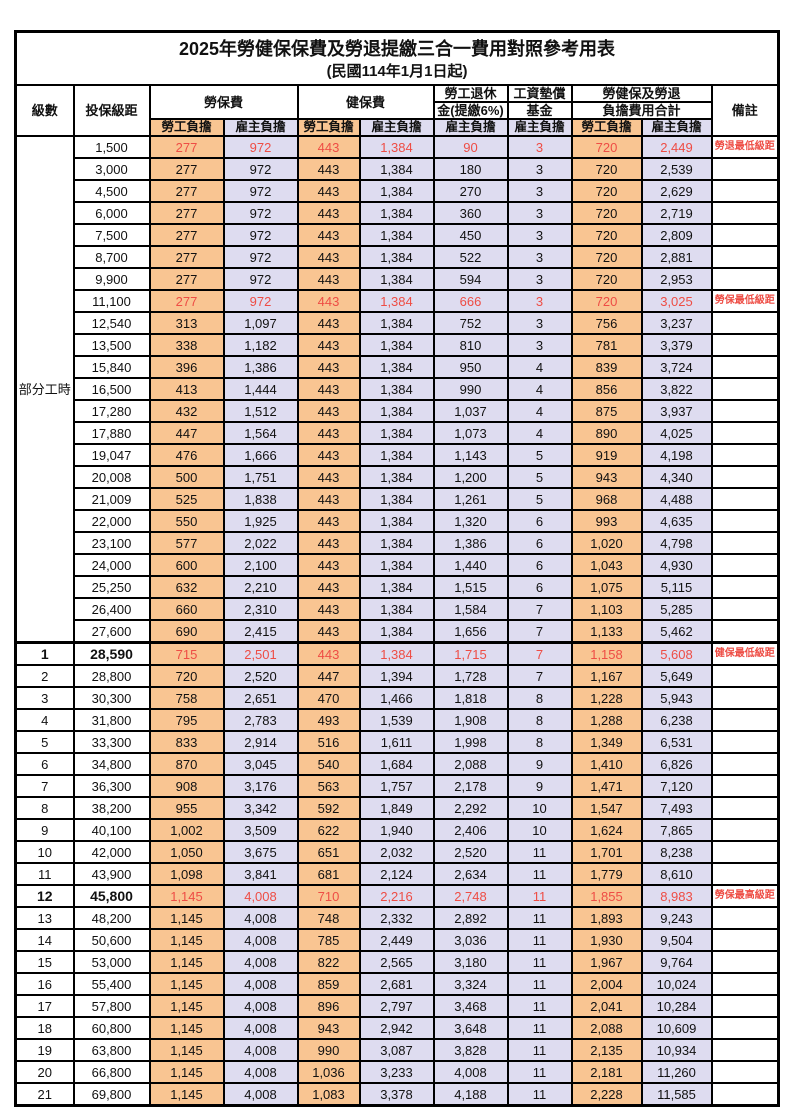 Image resolution: width=791 pixels, height=1120 pixels. Describe the element at coordinates (470, 852) in the screenshot. I see `value-cell: 2,520` at that location.